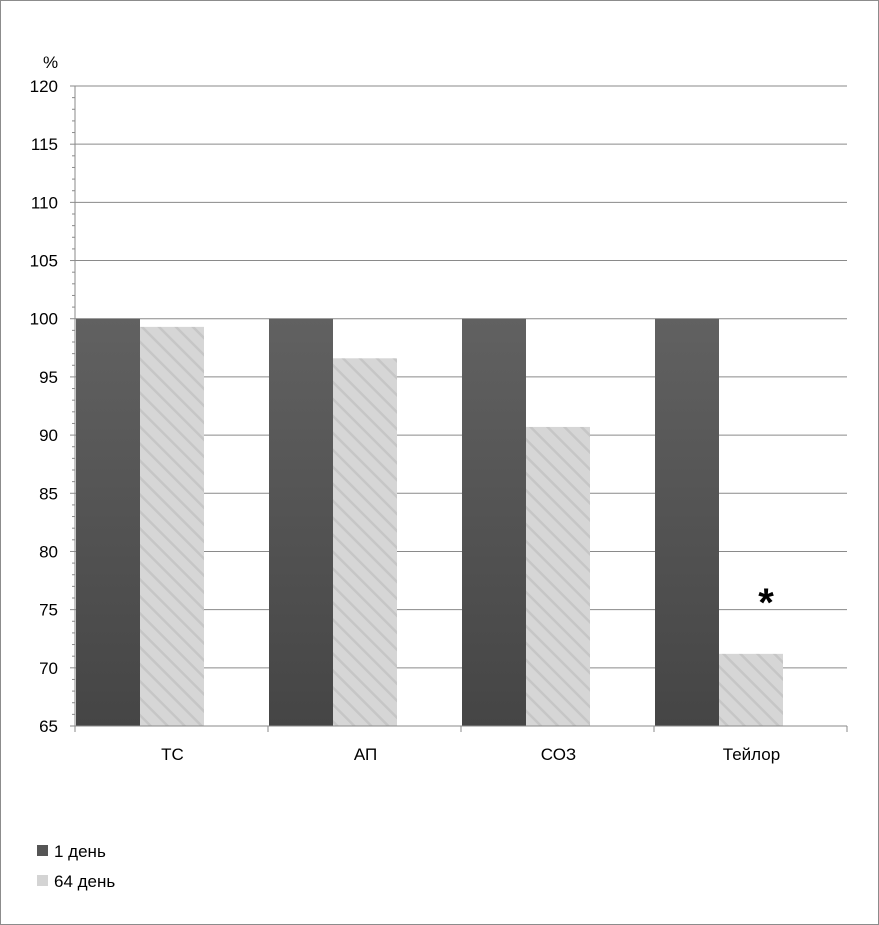 This screenshot has width=879, height=925. What do you see at coordinates (461, 744) in the screenshot?
I see `x-axis: ТС АП СОЗ Тейлор` at bounding box center [461, 744].